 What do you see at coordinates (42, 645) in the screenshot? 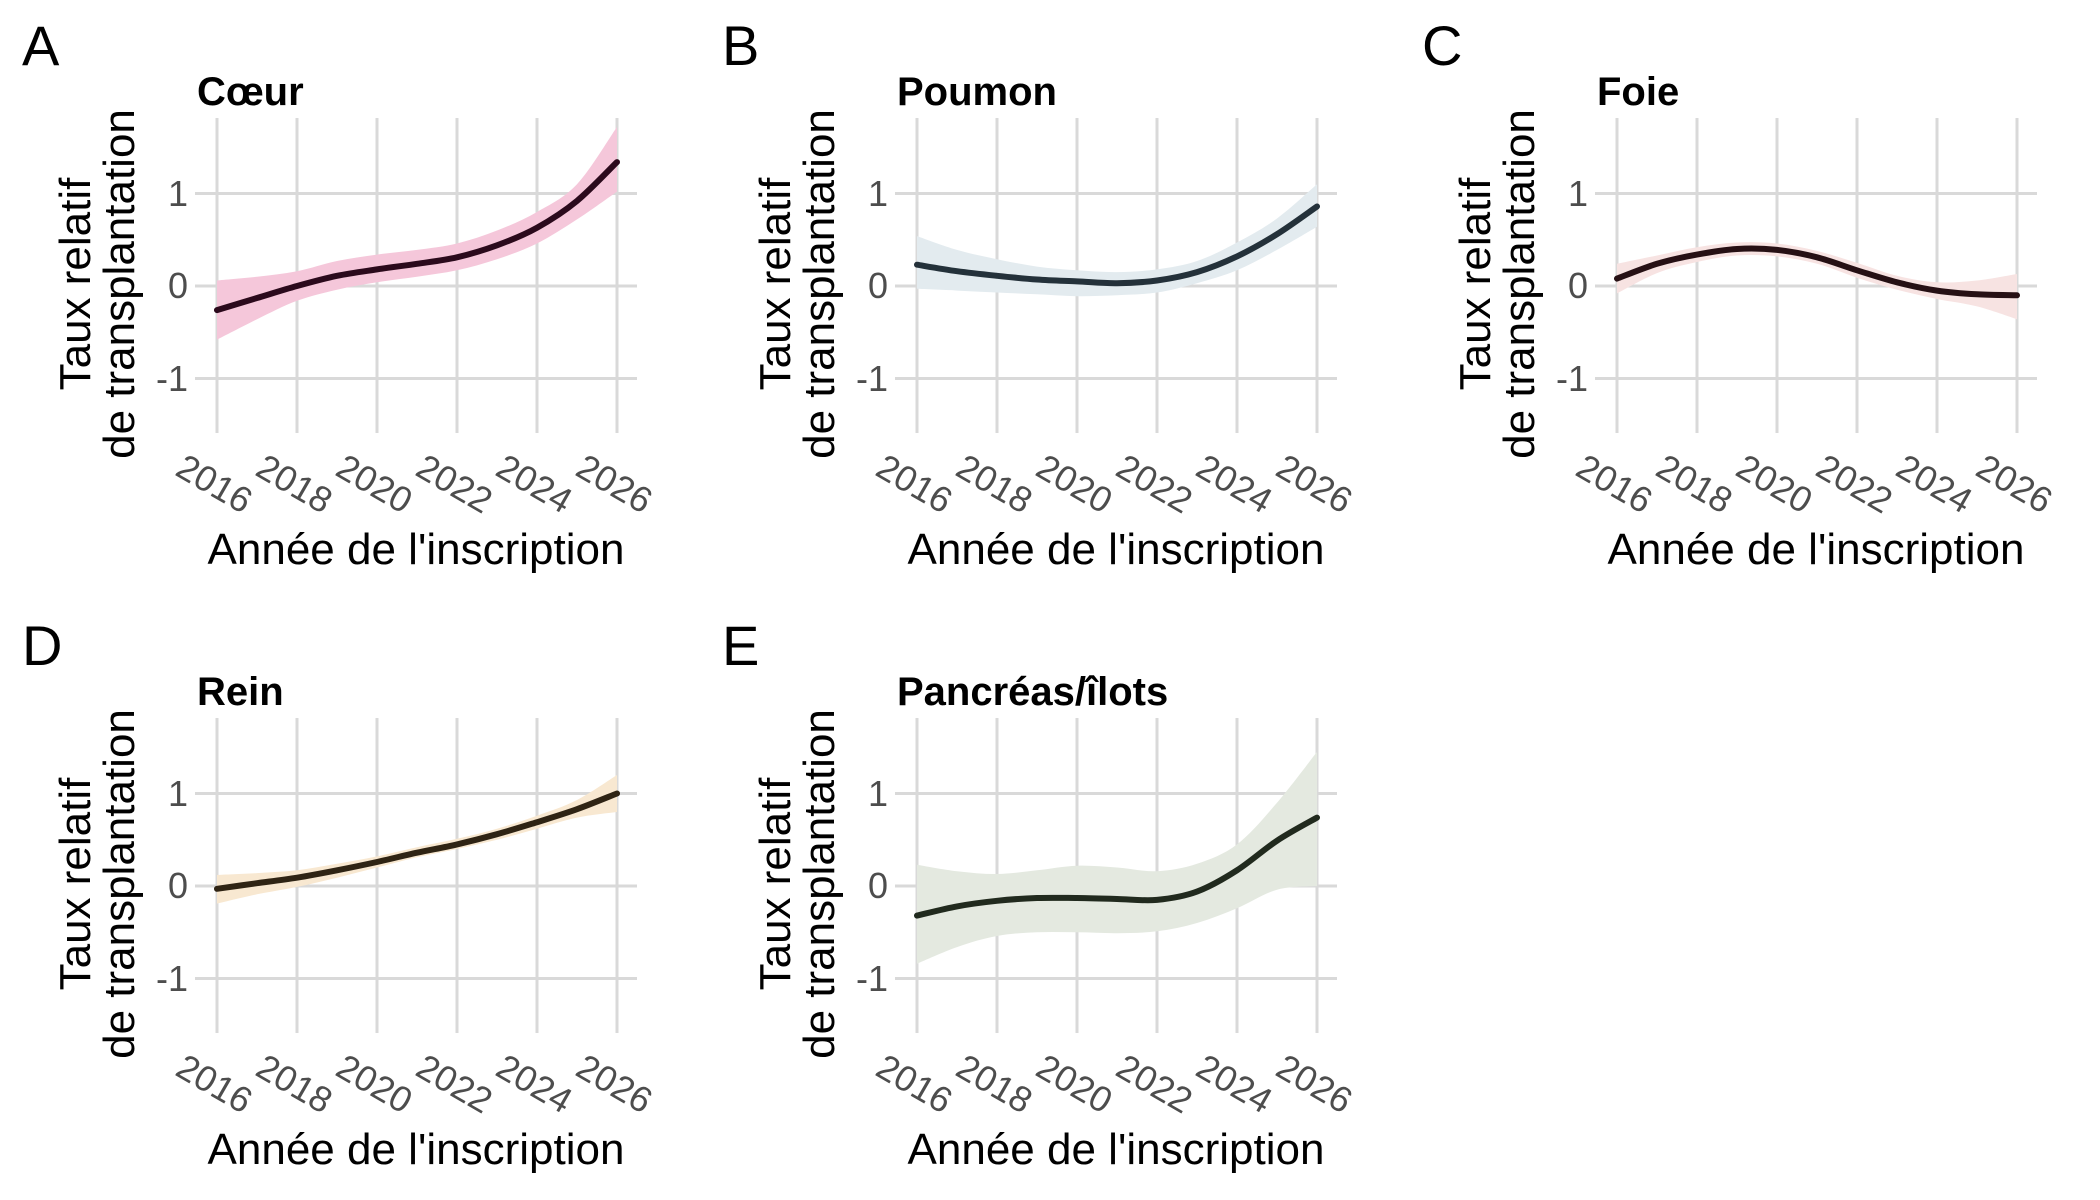
I see `panel-letter-d: D` at bounding box center [42, 645].